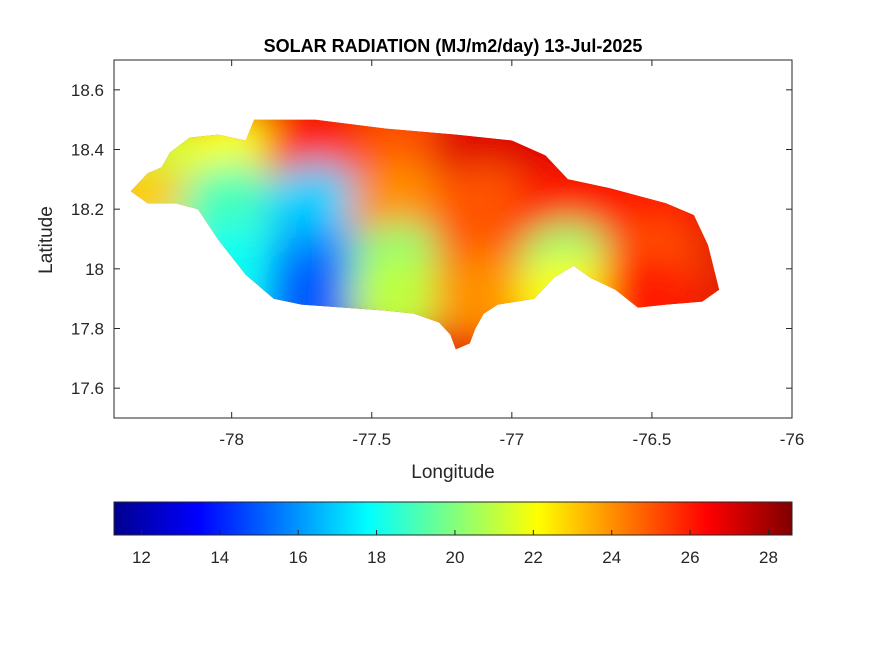 The height and width of the screenshot is (656, 875). What do you see at coordinates (87, 209) in the screenshot?
I see `y-tick-label: 18.2` at bounding box center [87, 209].